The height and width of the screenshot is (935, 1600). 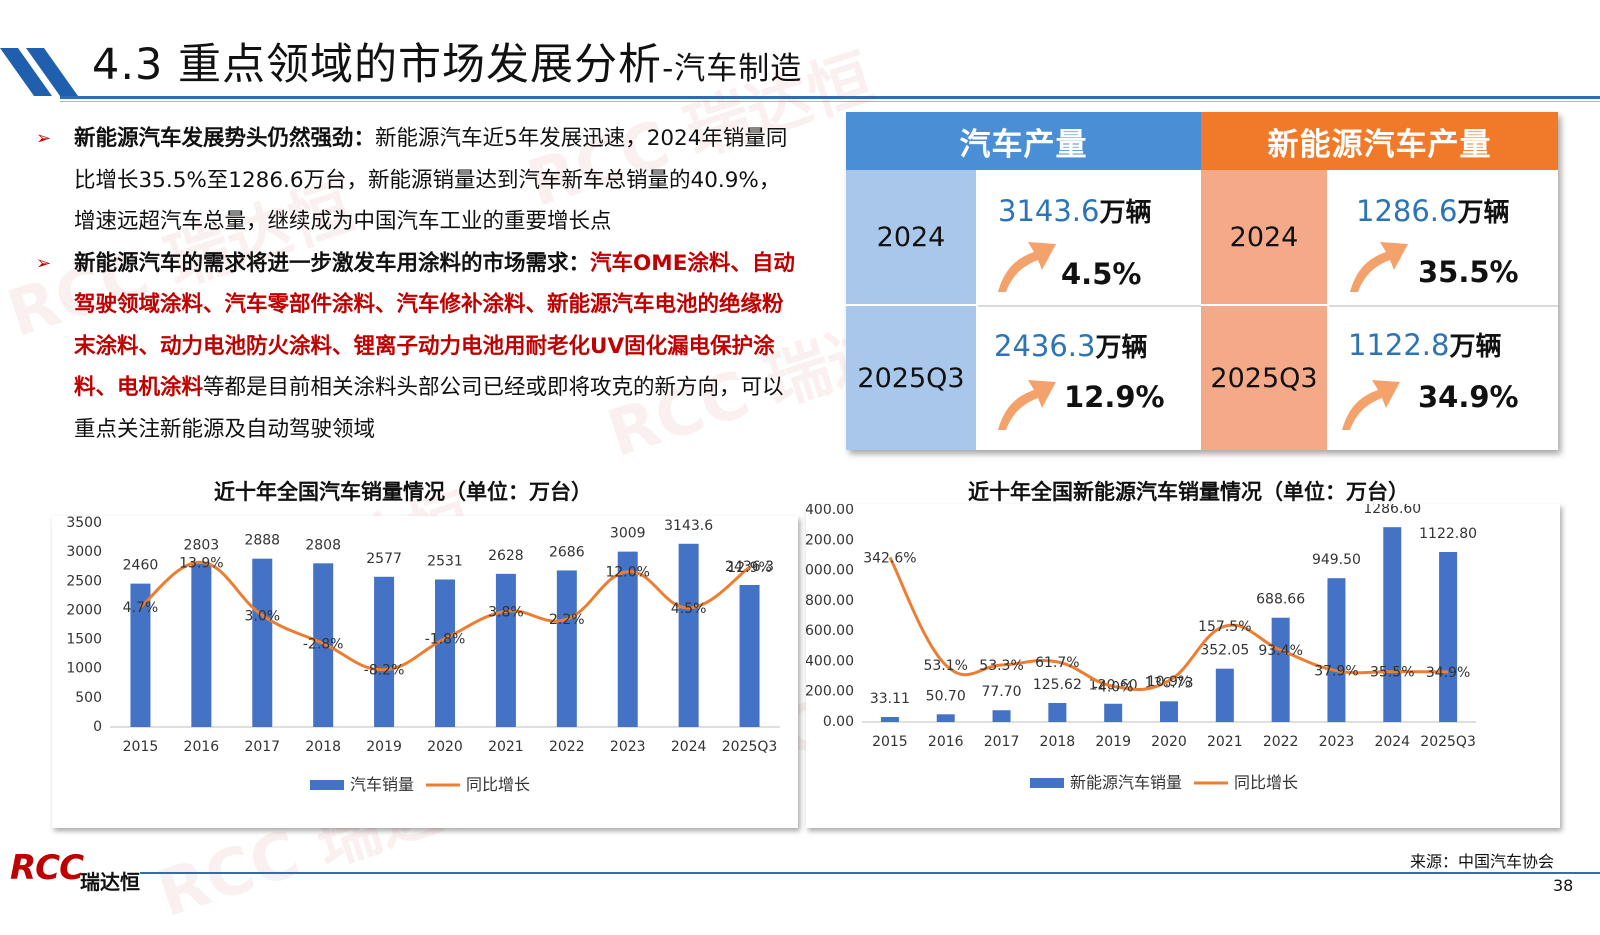 What do you see at coordinates (830, 540) in the screenshot?
I see `y-tick-label: 1200.00` at bounding box center [830, 540].